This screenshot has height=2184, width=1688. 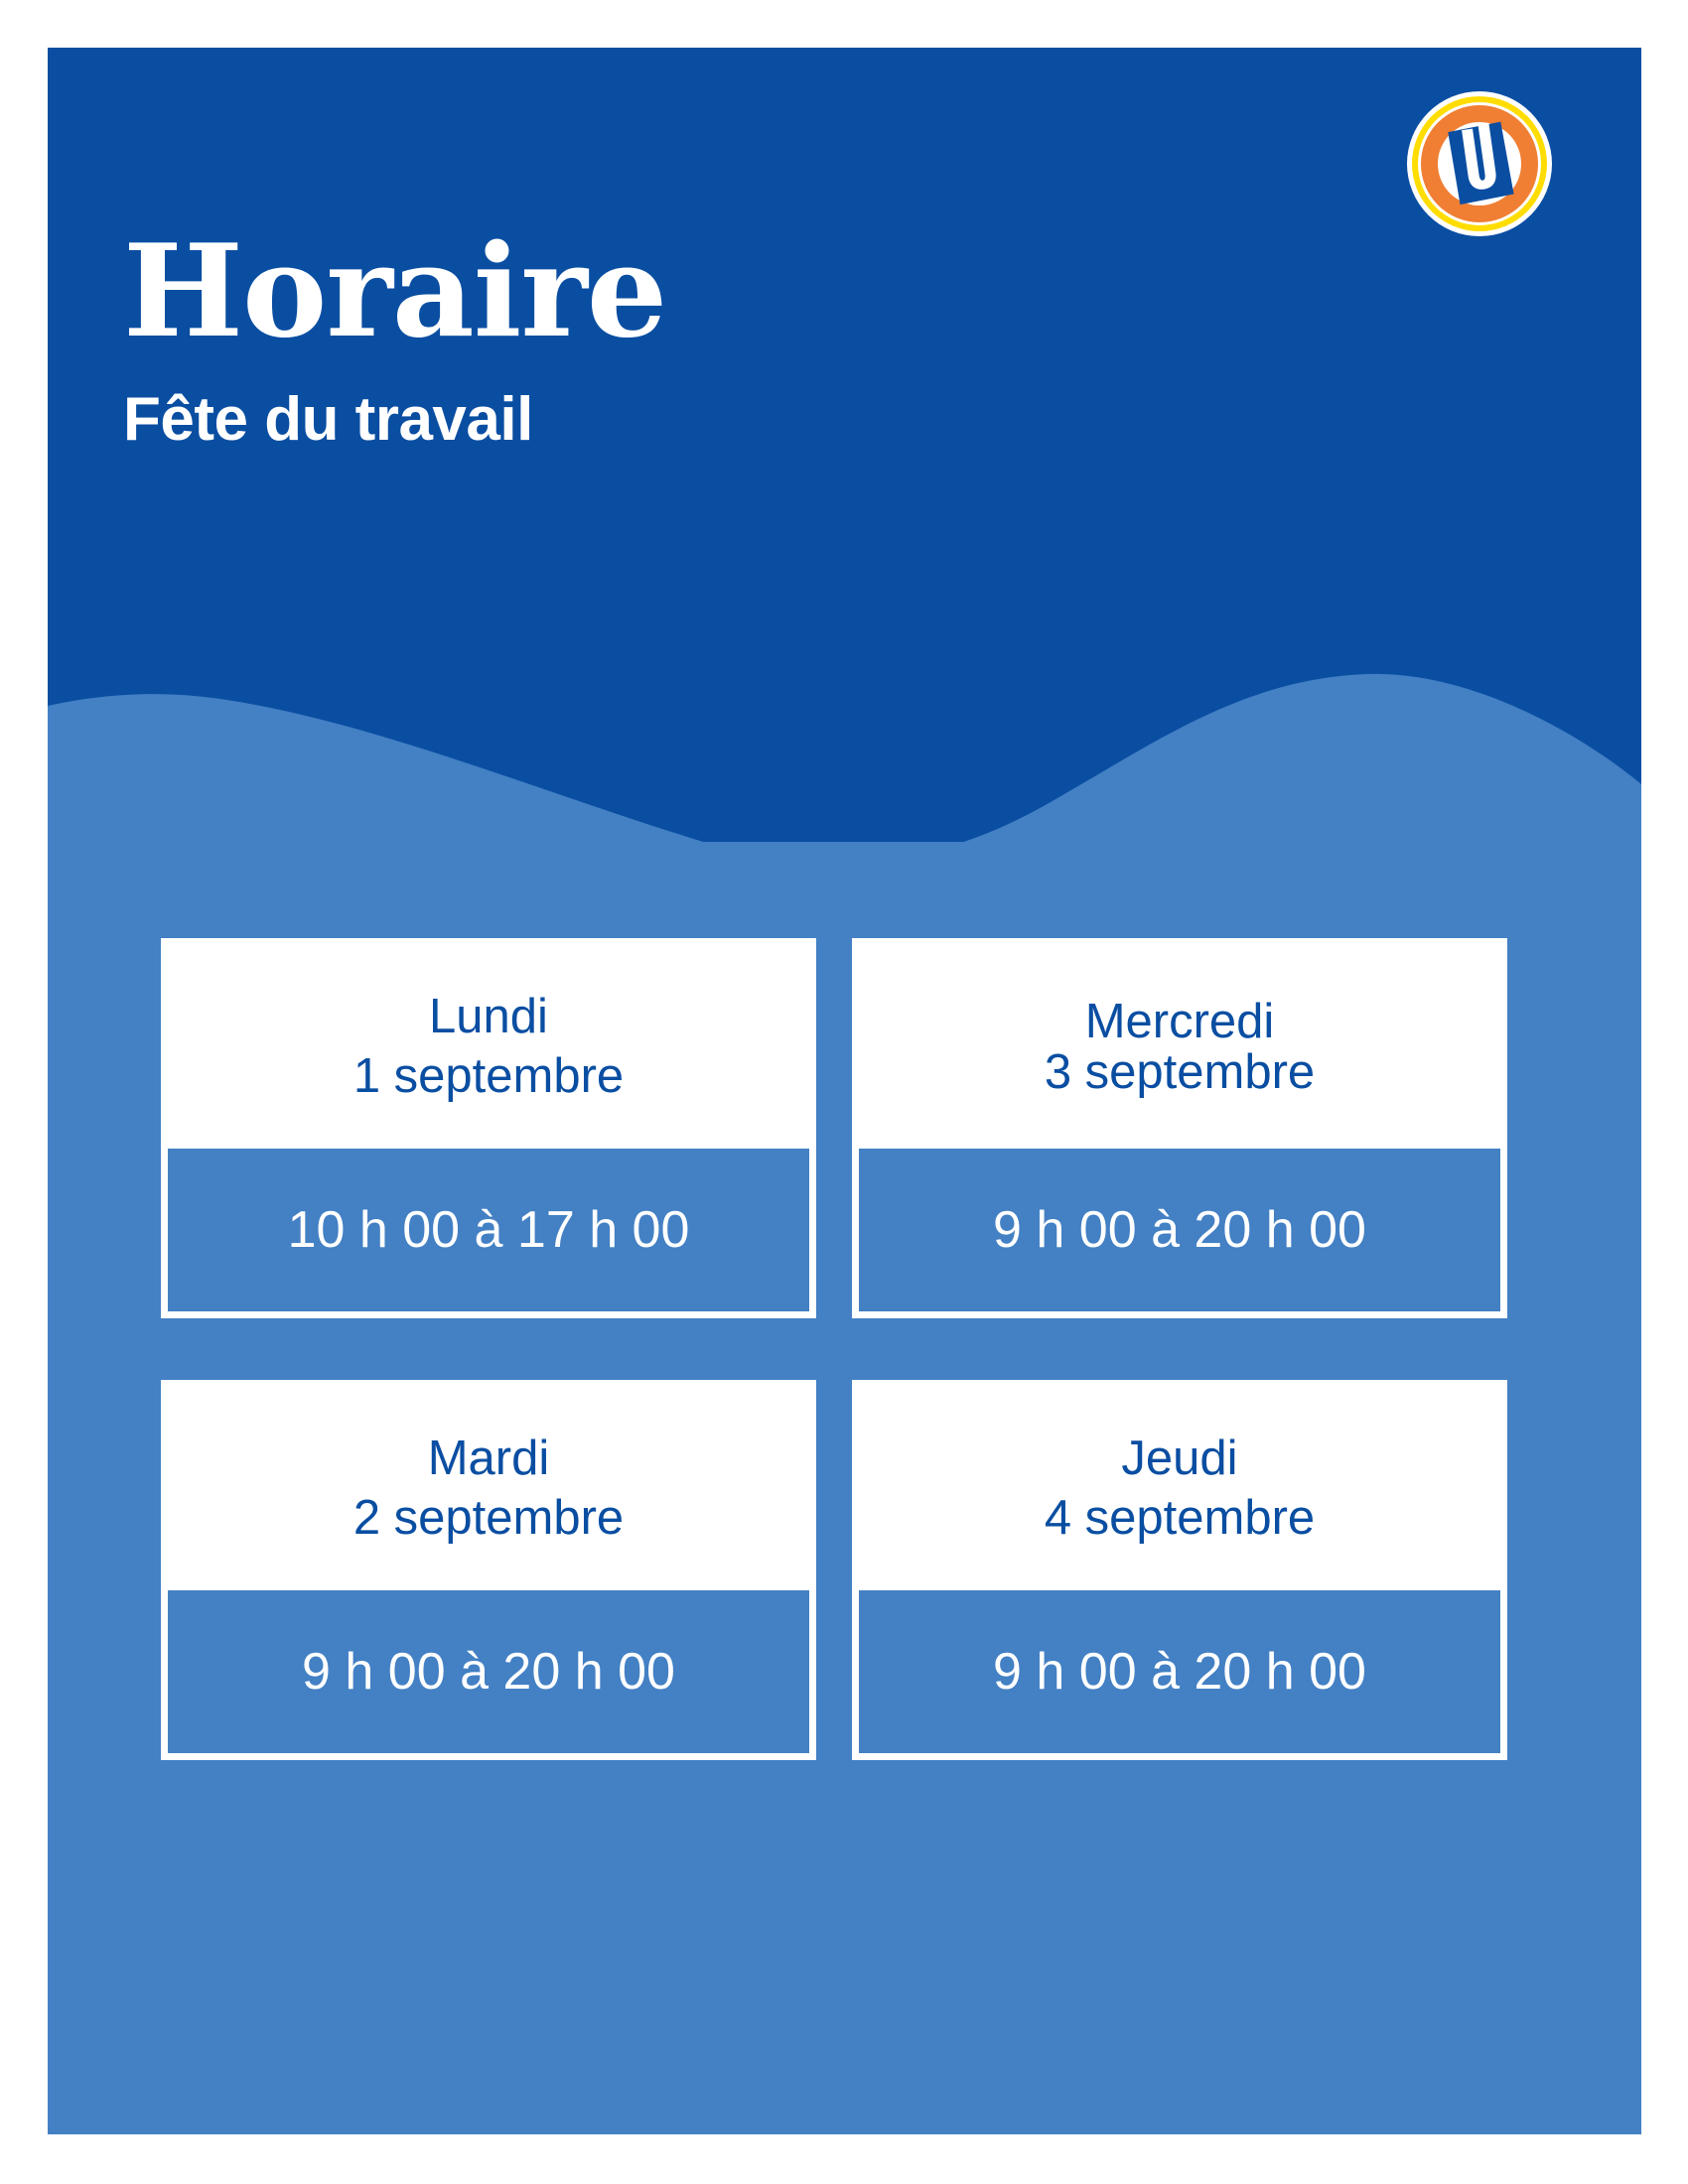 What do you see at coordinates (488, 1230) in the screenshot?
I see `day-hours: 10 h 00 à 17 h 00` at bounding box center [488, 1230].